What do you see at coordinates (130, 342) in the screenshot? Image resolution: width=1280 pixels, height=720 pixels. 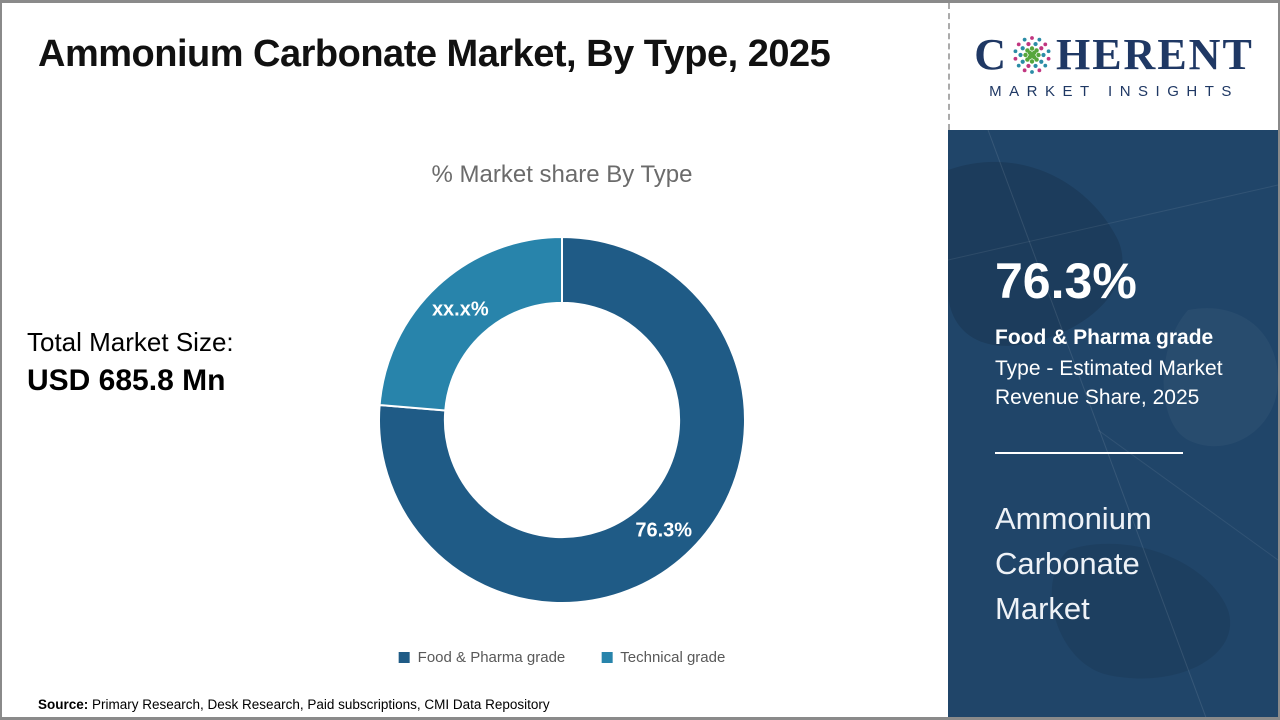 I see `total-market-size-label: Total Market Size:` at bounding box center [130, 342].